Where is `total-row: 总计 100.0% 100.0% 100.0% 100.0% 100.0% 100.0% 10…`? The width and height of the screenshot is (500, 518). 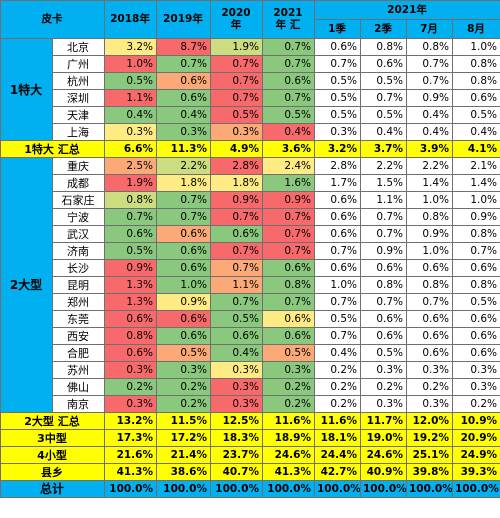
total-row: 总计 100.0% 100.0% 100.0% 100.0% 100.0% 100.0% 10… is located at coordinates (250, 489).